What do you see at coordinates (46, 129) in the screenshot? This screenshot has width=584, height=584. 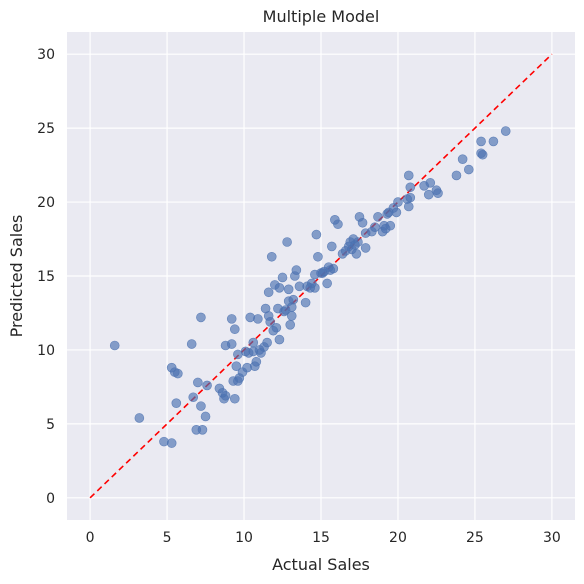 I see `y-tick-label: 25` at bounding box center [46, 129].